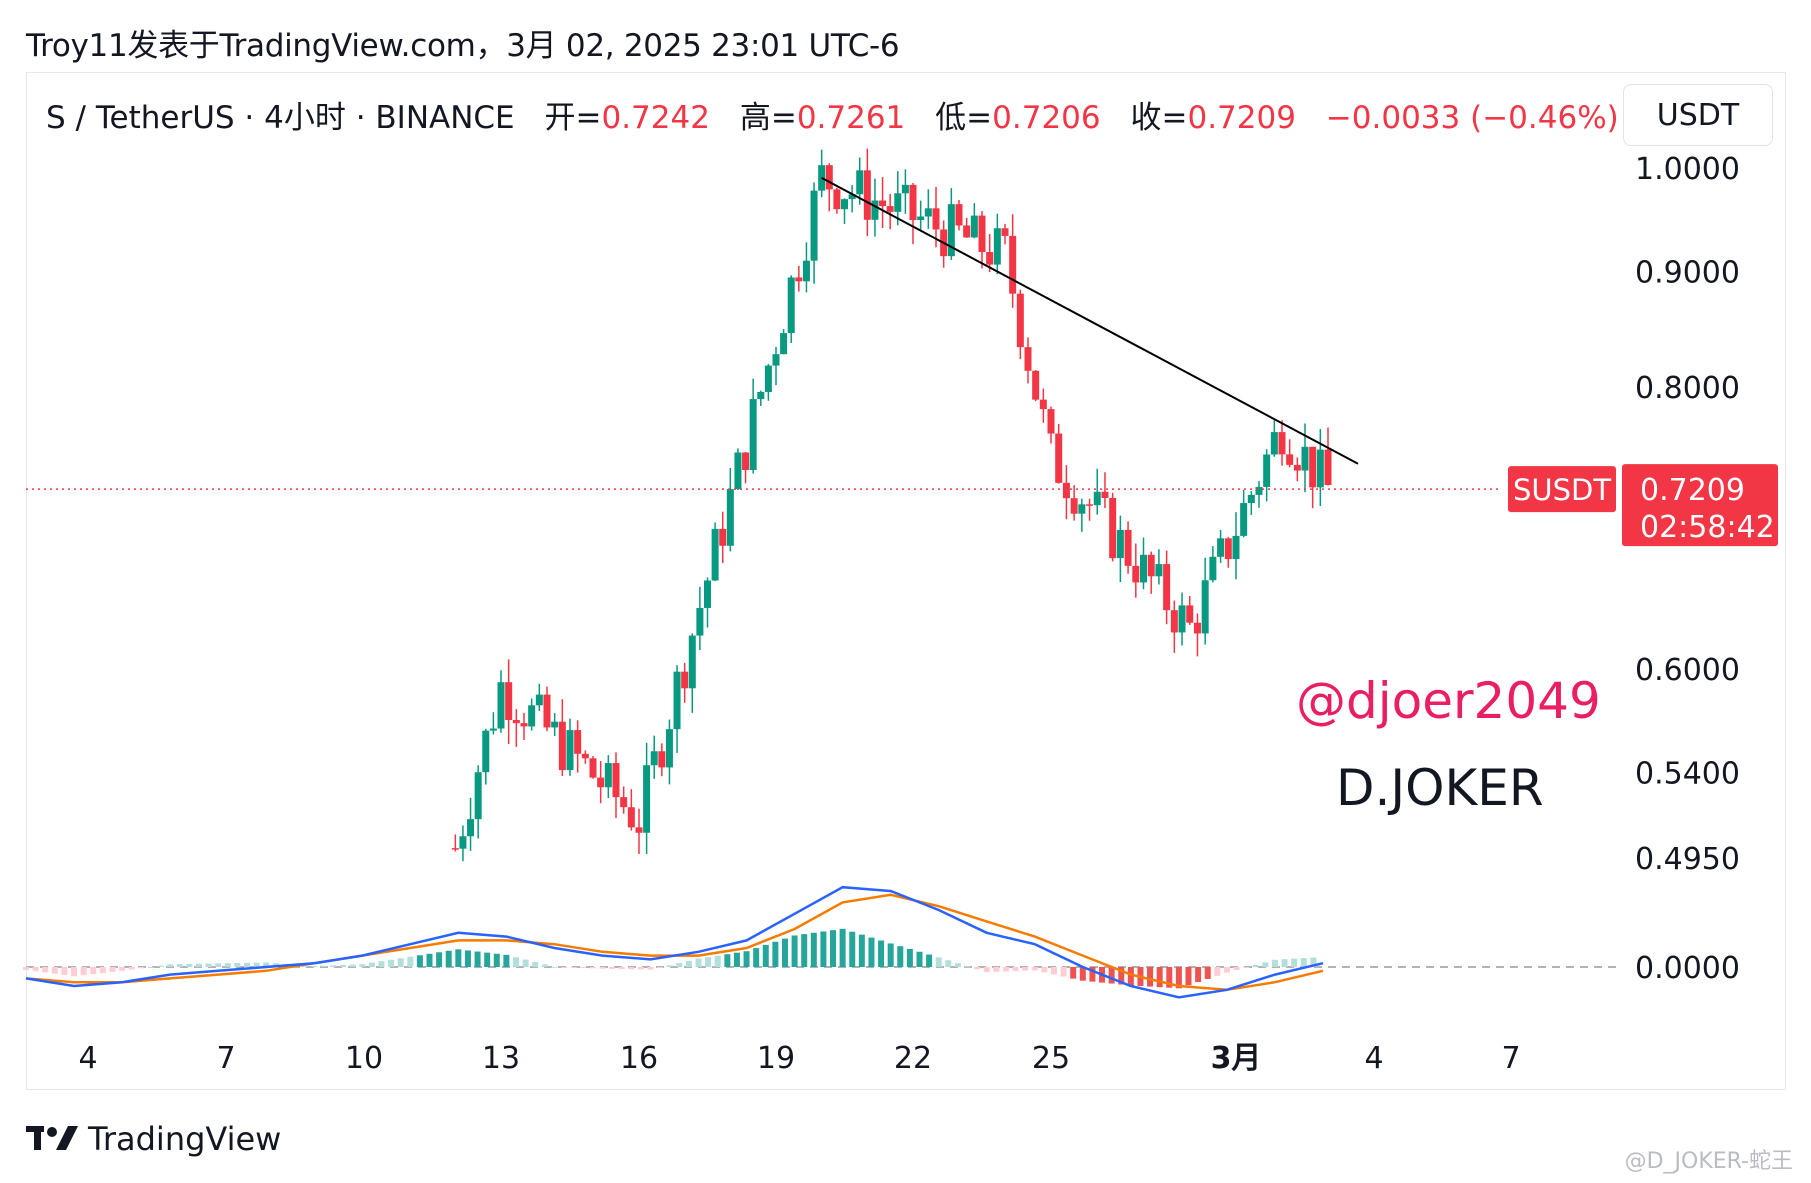  What do you see at coordinates (280, 118) in the screenshot?
I see `legend-symbol: S / TetherUS · 4小时 · BINANCE` at bounding box center [280, 118].